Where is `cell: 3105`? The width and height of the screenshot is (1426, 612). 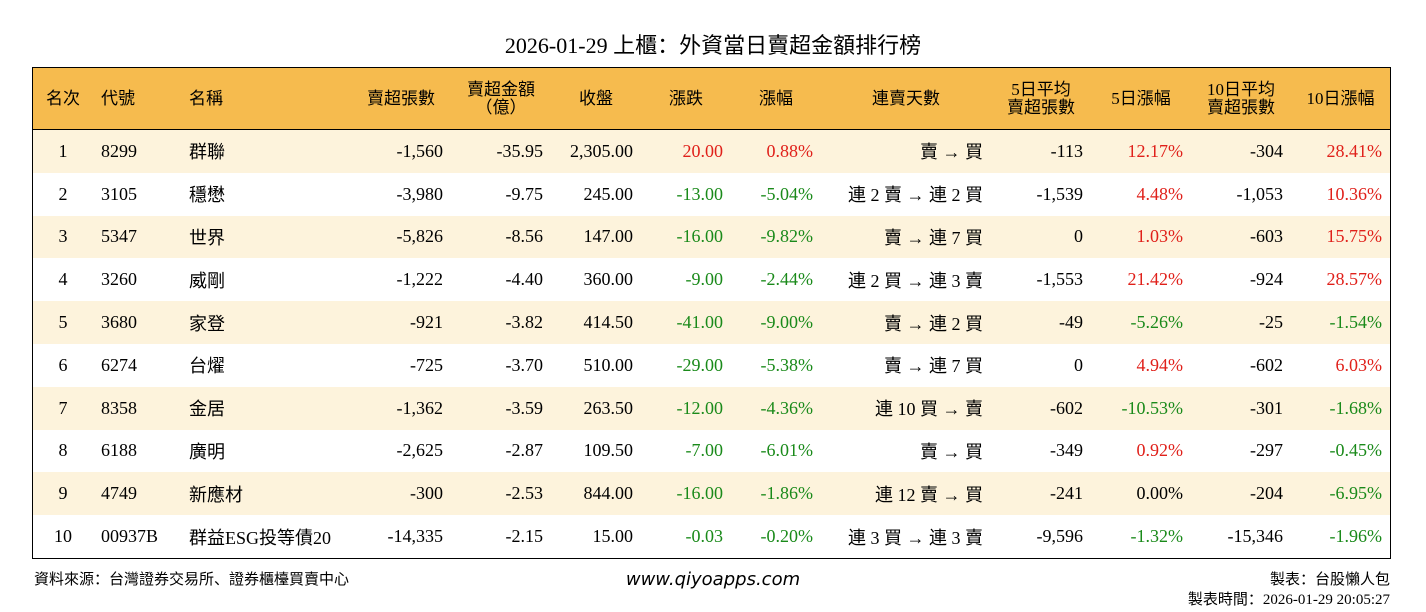
cell: 3105 is located at coordinates (119, 193).